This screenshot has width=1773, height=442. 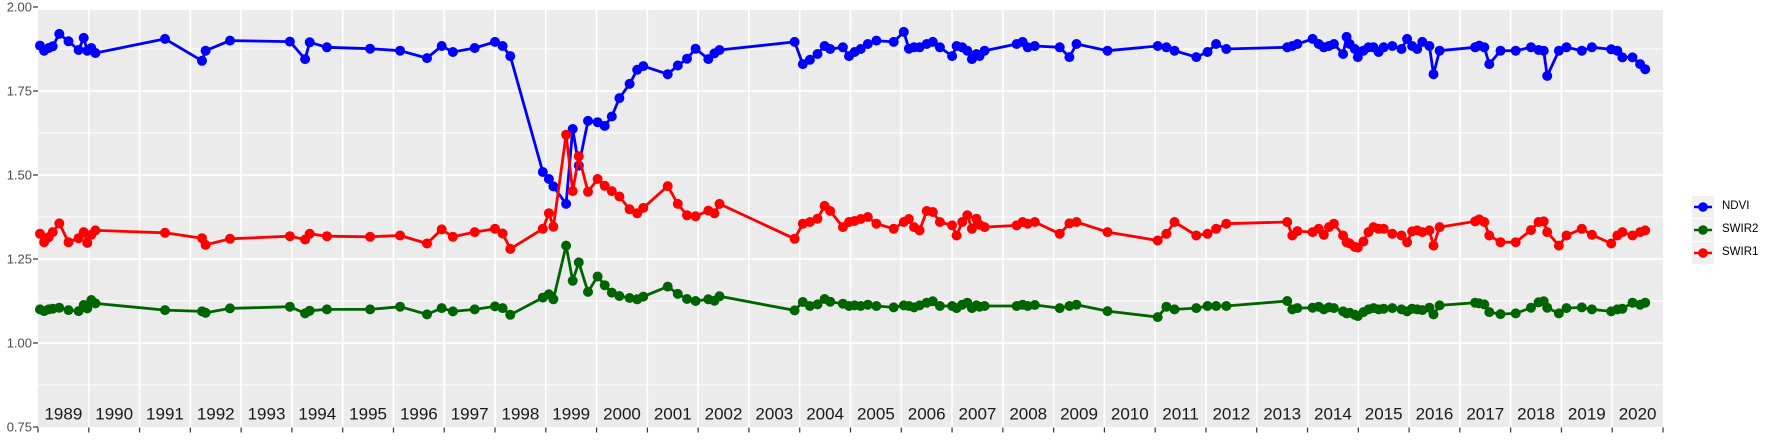 What do you see at coordinates (114, 414) in the screenshot?
I see `x-axis-label: 1990` at bounding box center [114, 414].